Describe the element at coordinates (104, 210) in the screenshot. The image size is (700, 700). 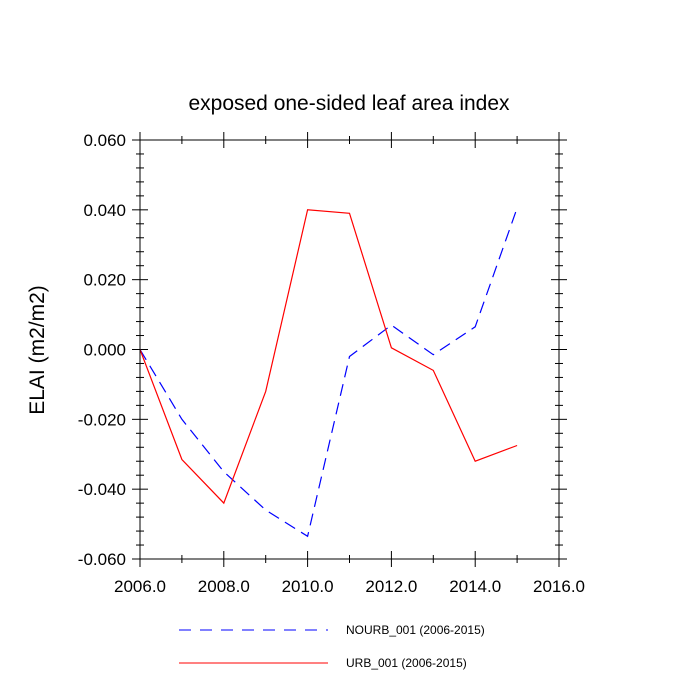
I see `y-tick-label: 0.040` at that location.